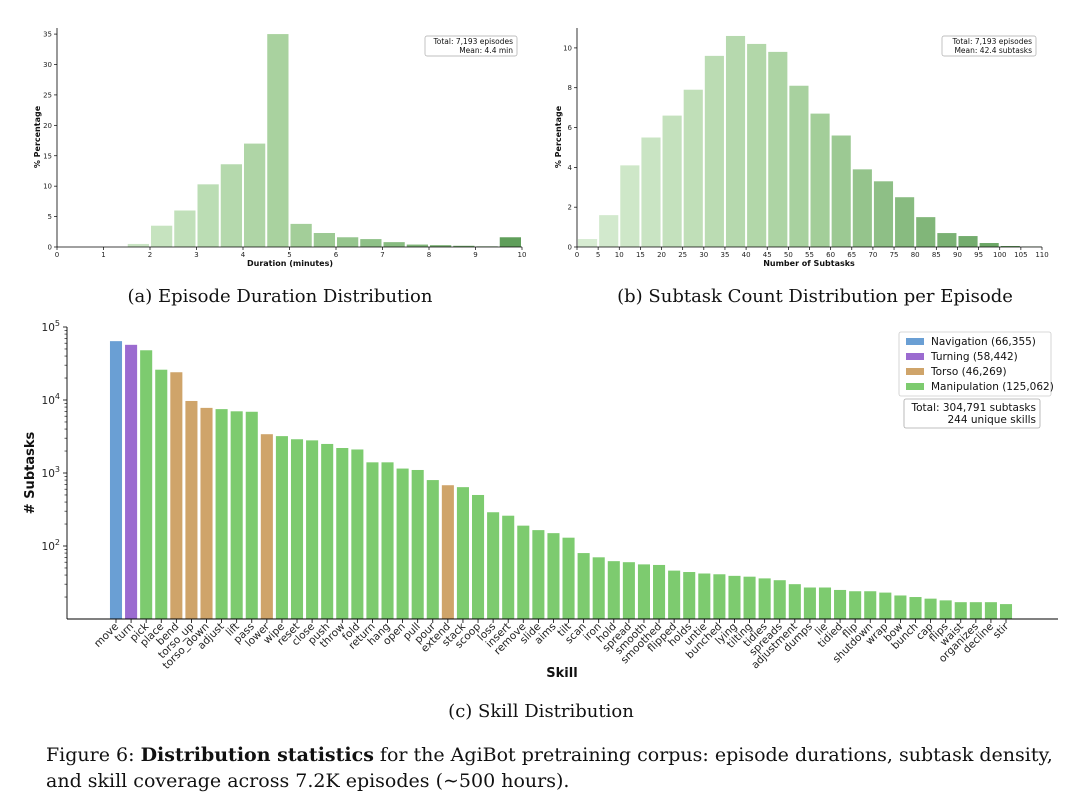 Image resolution: width=1080 pixels, height=798 pixels. I want to click on stats-box, so click(471, 46).